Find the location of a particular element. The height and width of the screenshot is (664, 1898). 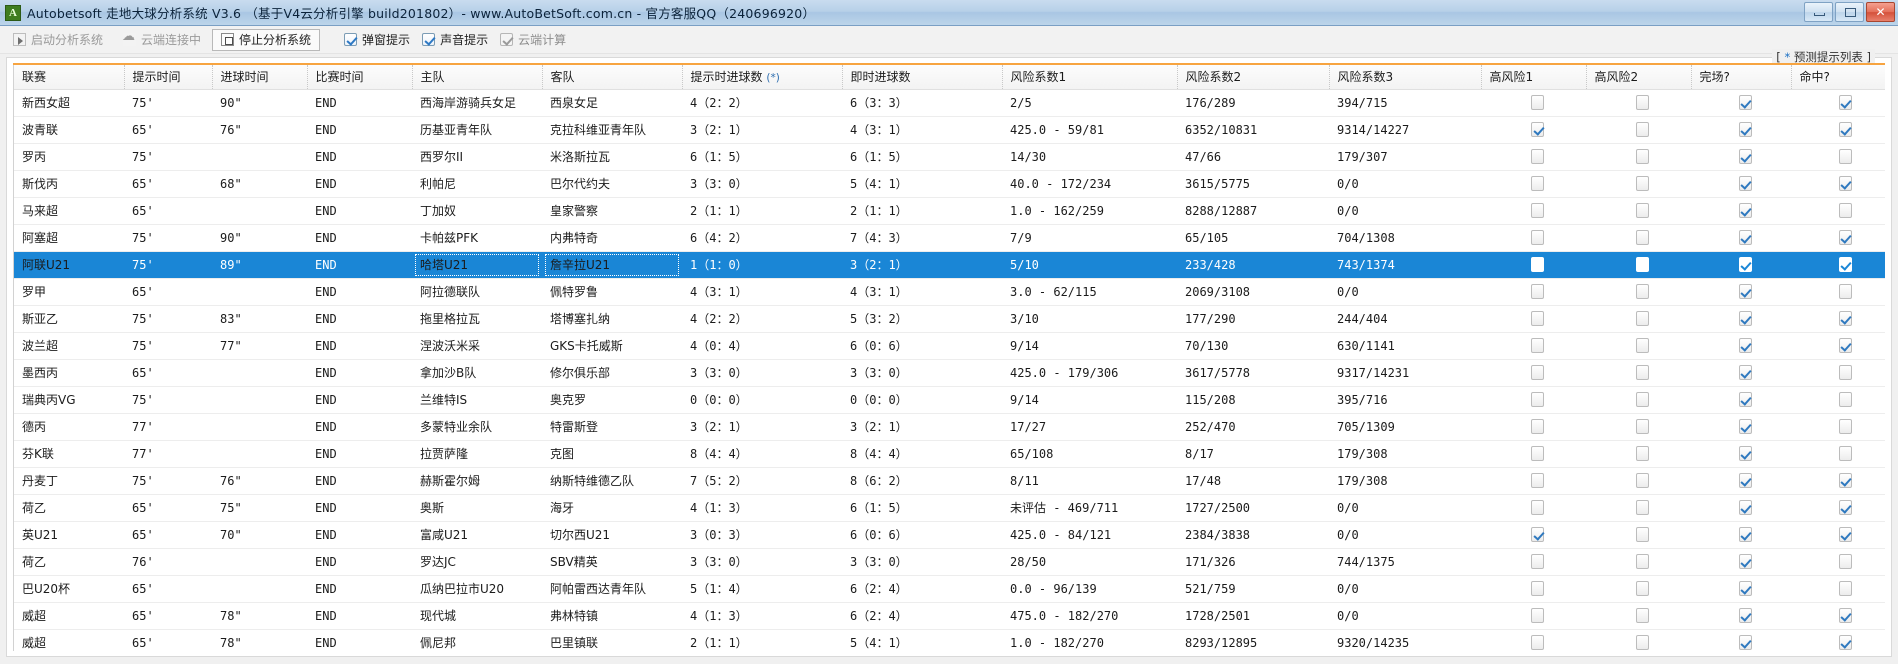

maximize-button is located at coordinates (1849, 12).